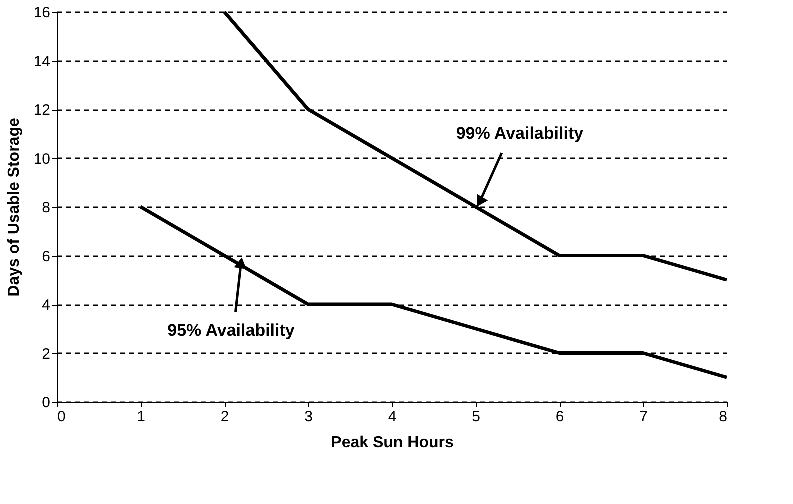 This screenshot has width=793, height=504. Describe the element at coordinates (14, 207) in the screenshot. I see `y-axis-title: Days of Usable Storage` at that location.